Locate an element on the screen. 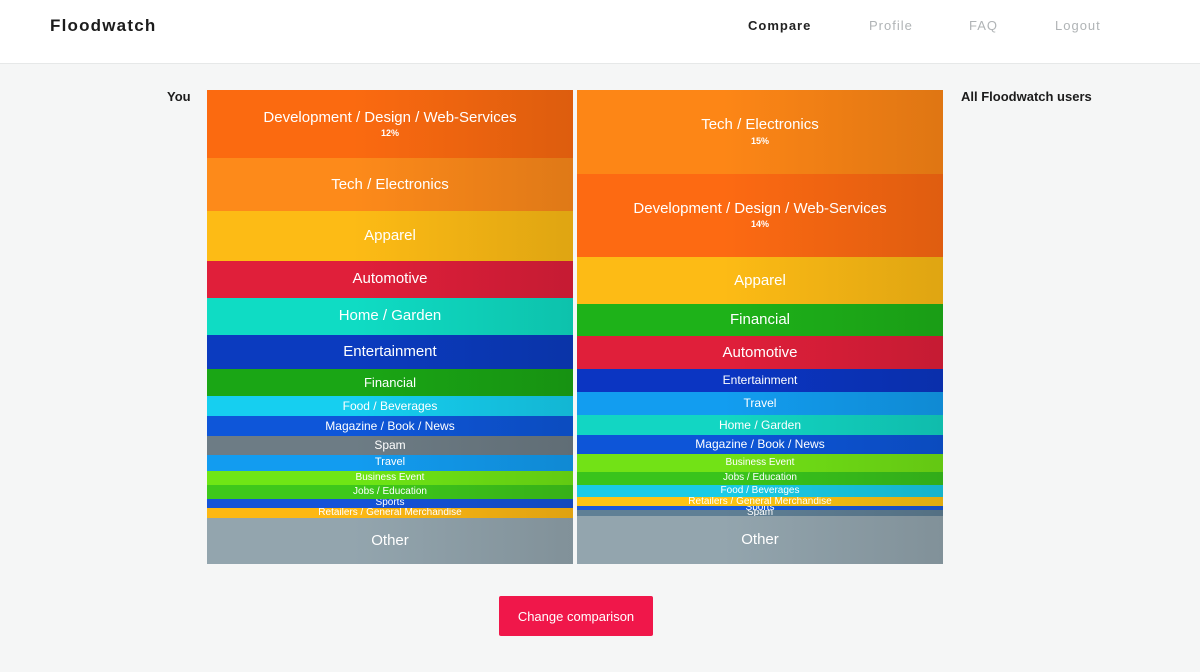  you-bar-segment-entertainment: Entertainment is located at coordinates (390, 351).